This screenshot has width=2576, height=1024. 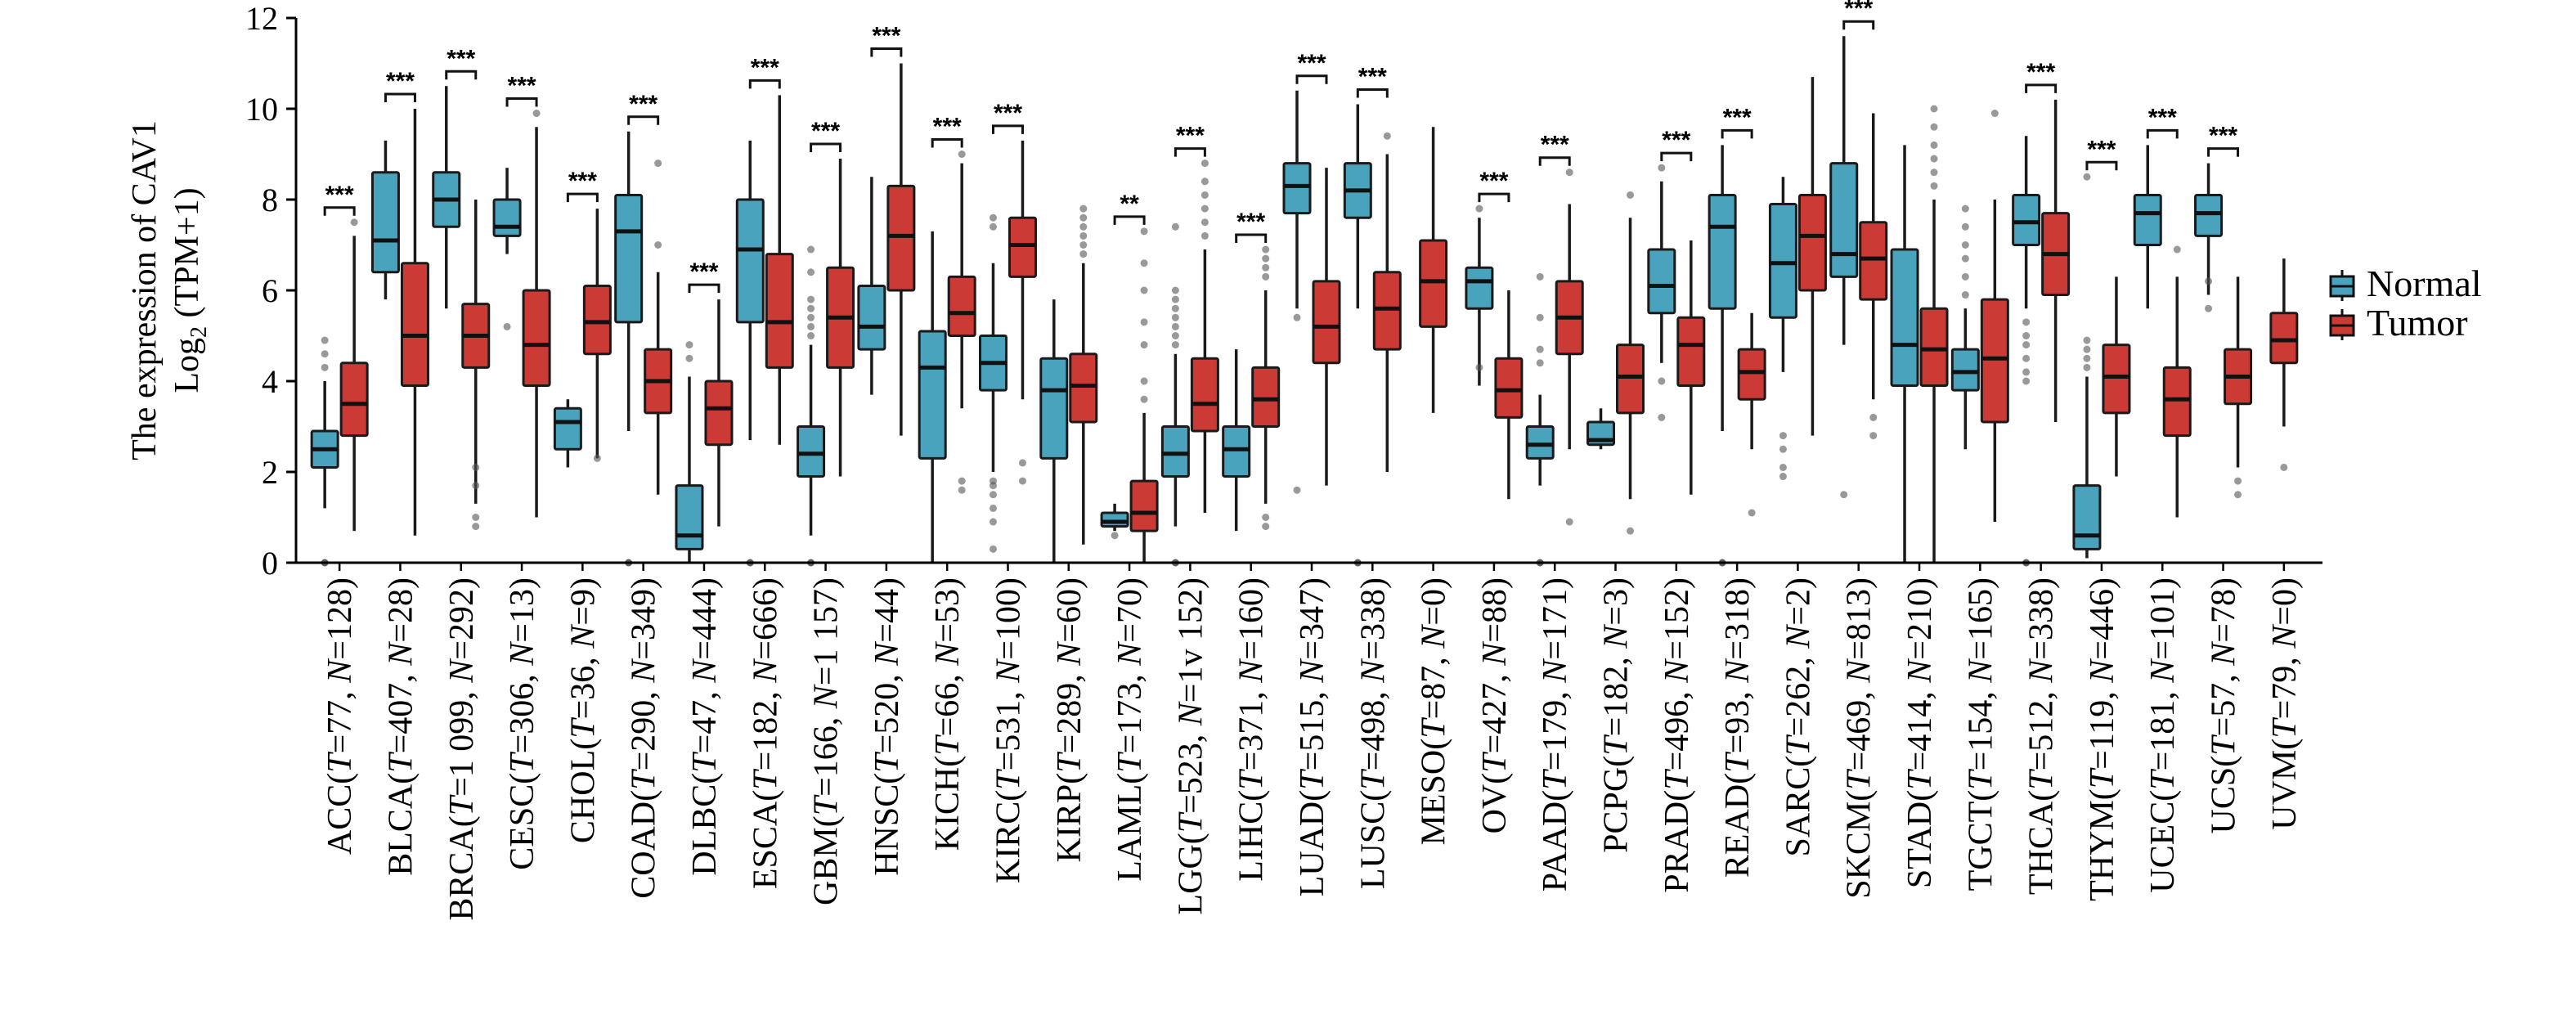 I want to click on y-tick-label: 2, so click(x=270, y=472).